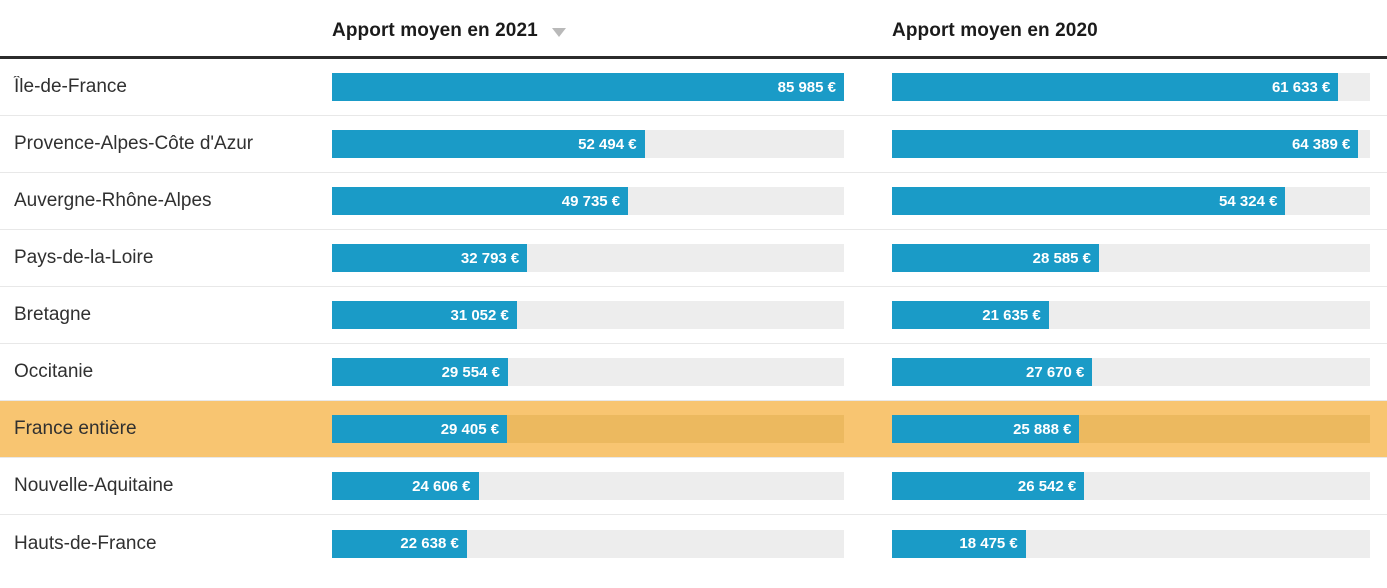  What do you see at coordinates (1301, 87) in the screenshot?
I see `bar-2020-value: 61 633 €` at bounding box center [1301, 87].